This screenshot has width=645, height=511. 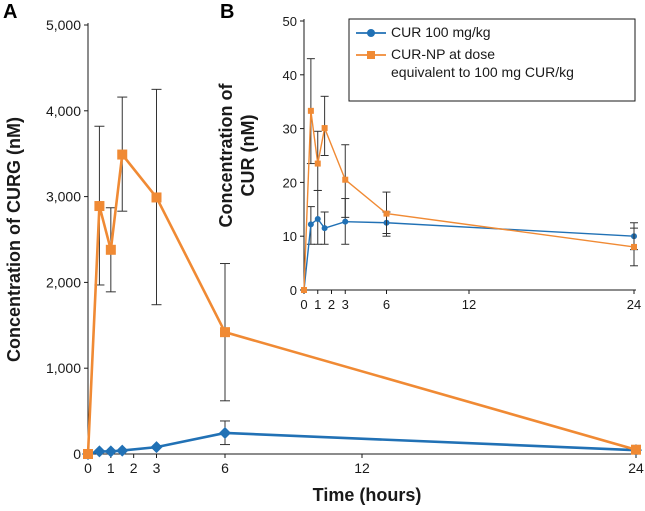 I want to click on panel-a-x-tick-label: 2, so click(x=134, y=468).